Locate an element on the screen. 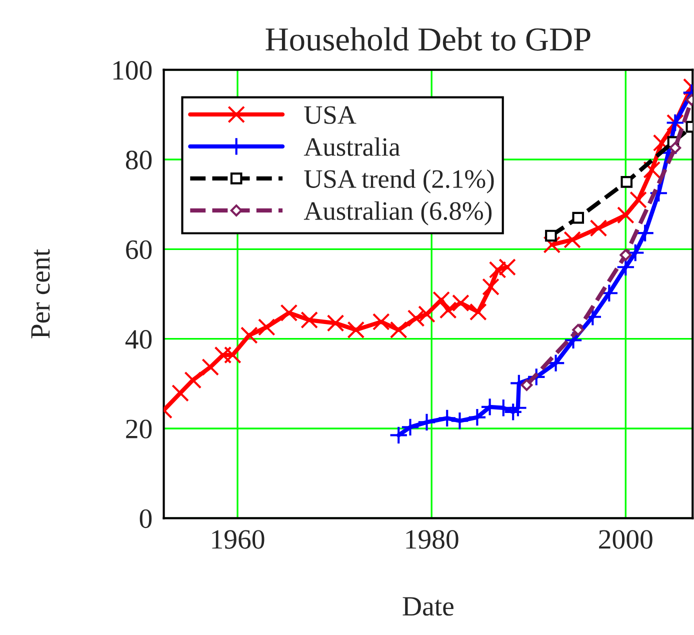  legend-label: USA is located at coordinates (330, 115).